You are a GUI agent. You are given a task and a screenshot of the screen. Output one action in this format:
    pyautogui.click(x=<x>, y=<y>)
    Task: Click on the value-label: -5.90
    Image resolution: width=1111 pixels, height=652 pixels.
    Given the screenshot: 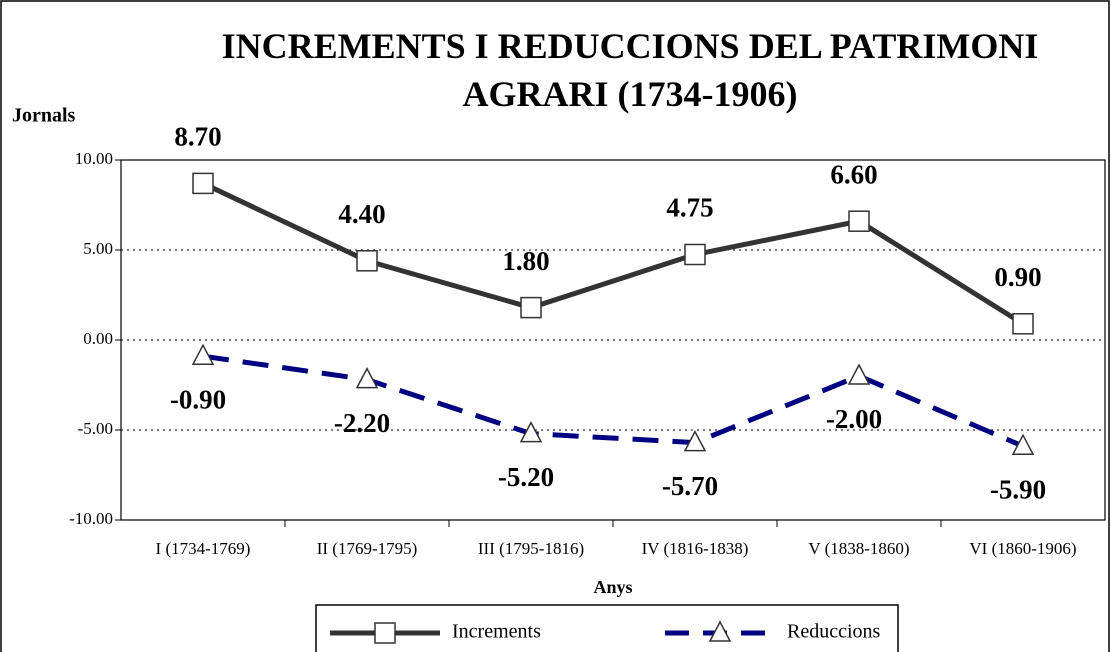 What is the action you would take?
    pyautogui.click(x=1018, y=489)
    